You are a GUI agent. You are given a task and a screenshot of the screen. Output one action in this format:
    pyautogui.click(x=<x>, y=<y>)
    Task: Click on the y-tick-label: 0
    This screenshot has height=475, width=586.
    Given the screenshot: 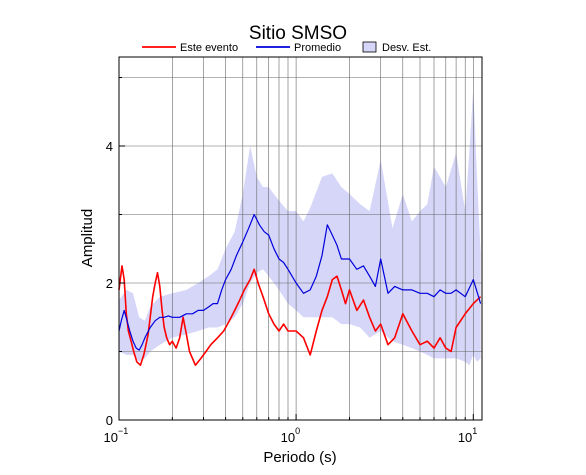 What is the action you would take?
    pyautogui.click(x=109, y=420)
    